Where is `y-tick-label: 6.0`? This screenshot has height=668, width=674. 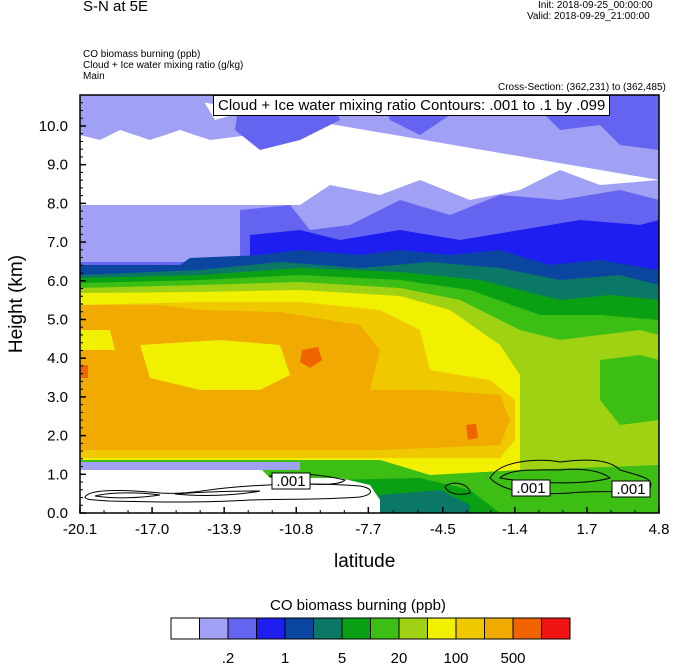 y-tick-label: 6.0 is located at coordinates (57, 281).